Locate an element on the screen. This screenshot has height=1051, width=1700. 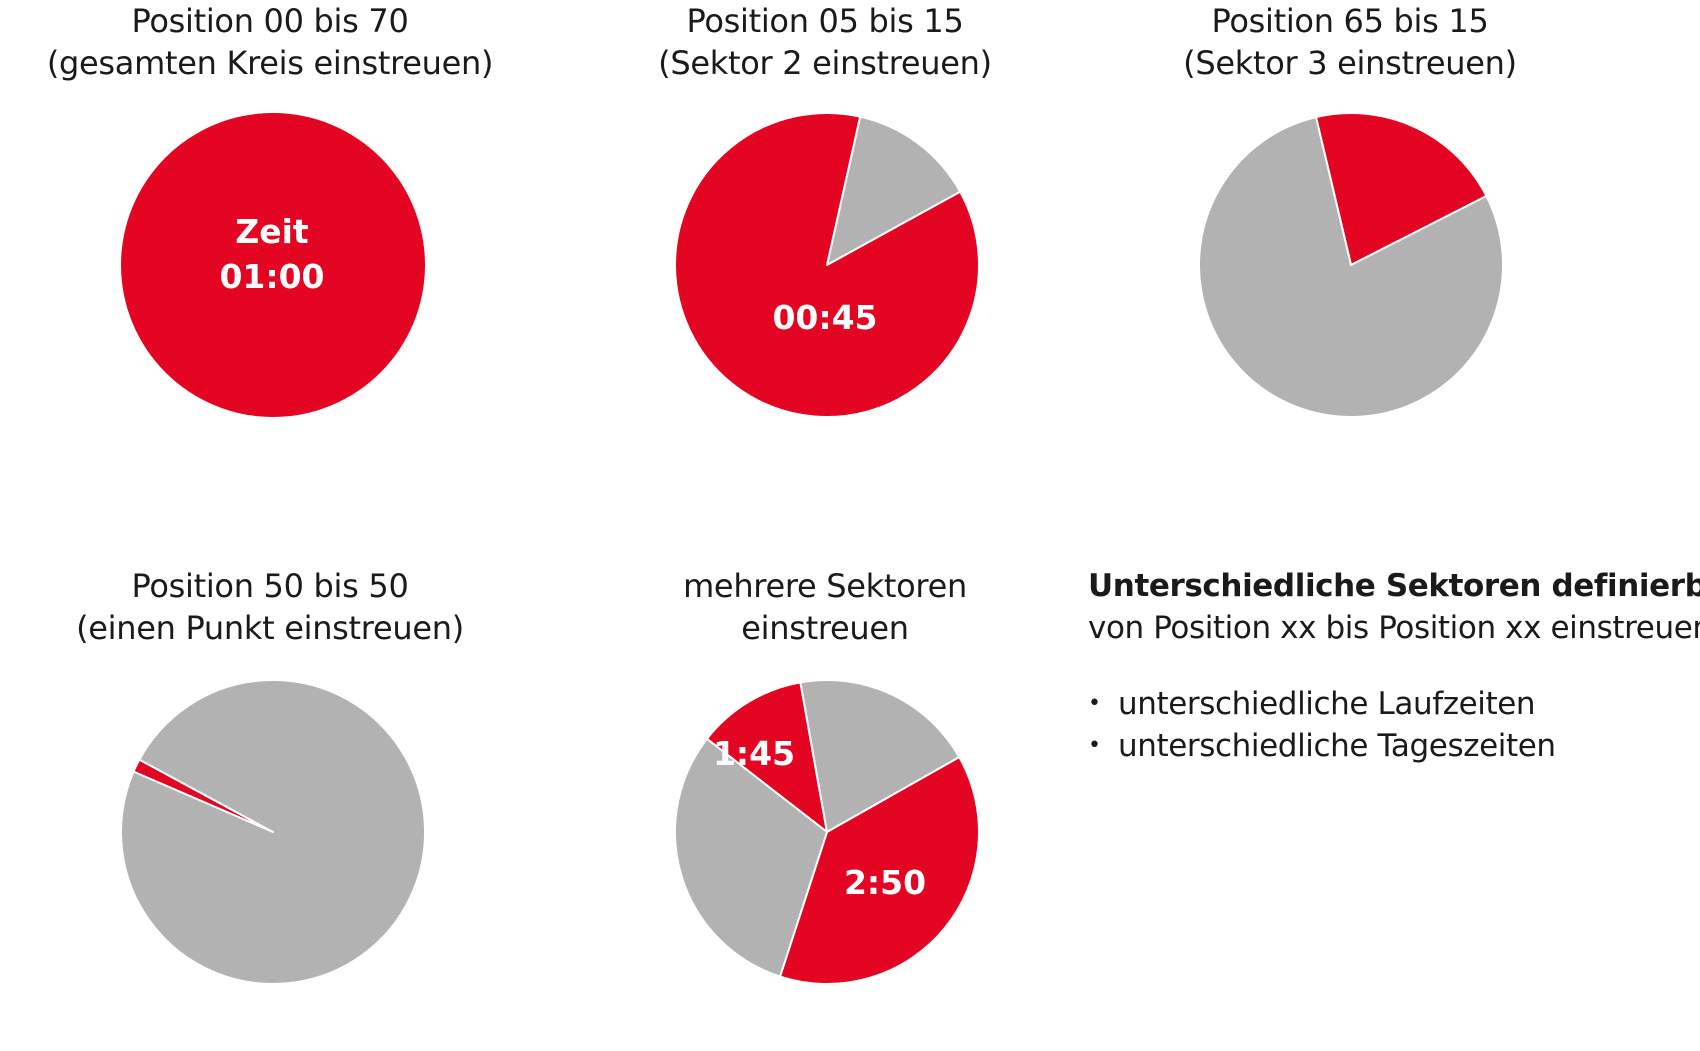
panel-1-pie: Zeit 01:00 is located at coordinates (273, 265).